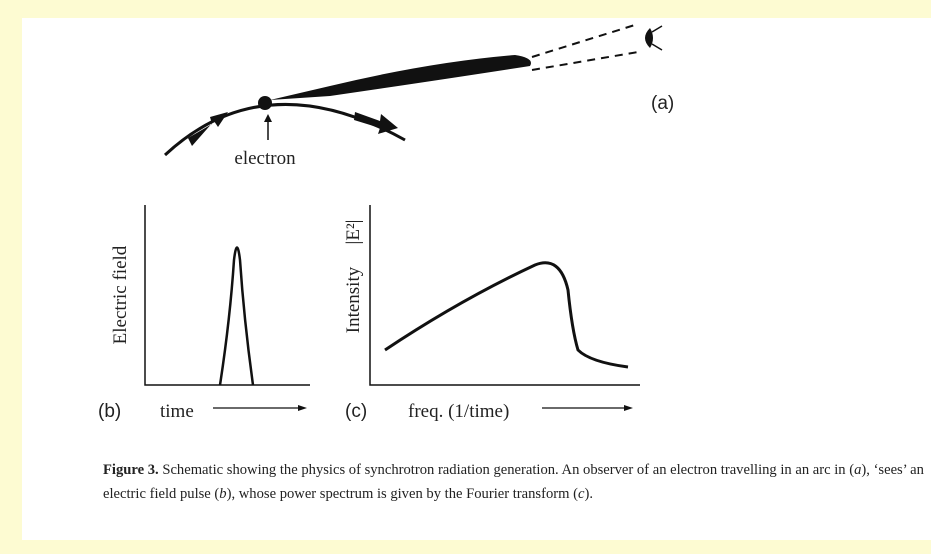 This screenshot has width=931, height=554. Describe the element at coordinates (109, 411) in the screenshot. I see `panel-label: (b)` at that location.